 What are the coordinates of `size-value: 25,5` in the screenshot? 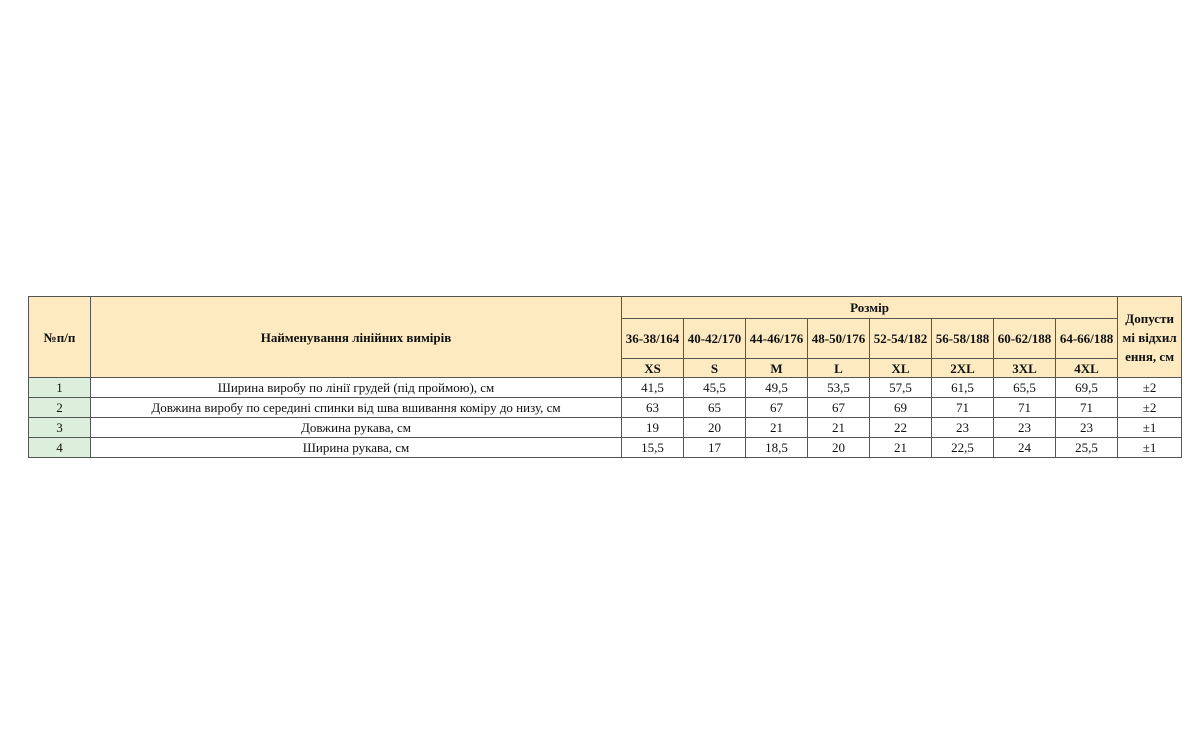 It's located at (1086, 447).